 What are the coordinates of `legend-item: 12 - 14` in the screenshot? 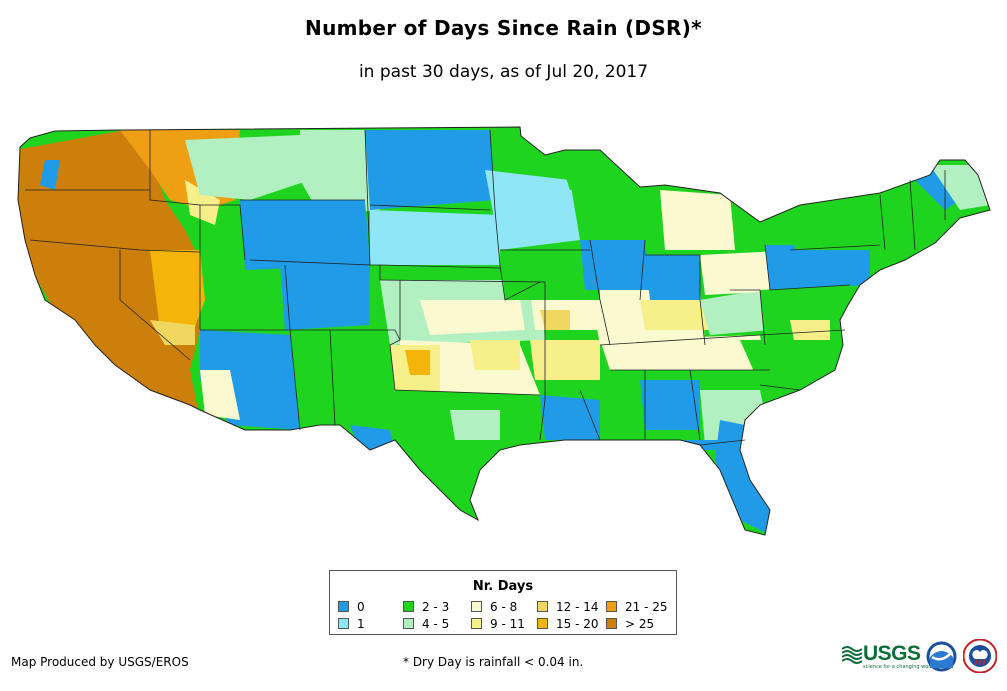 It's located at (568, 608).